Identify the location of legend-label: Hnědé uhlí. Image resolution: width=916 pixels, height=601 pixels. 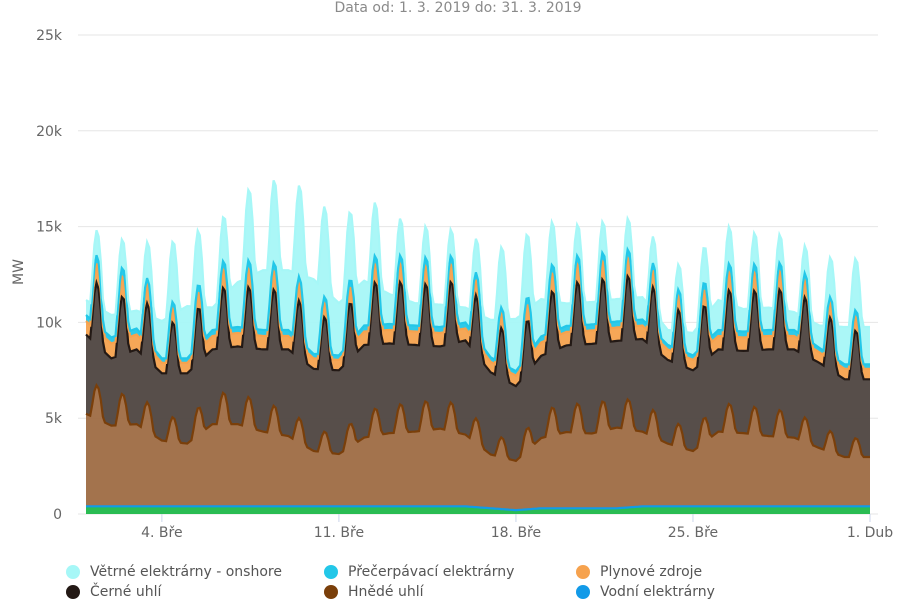
(386, 591).